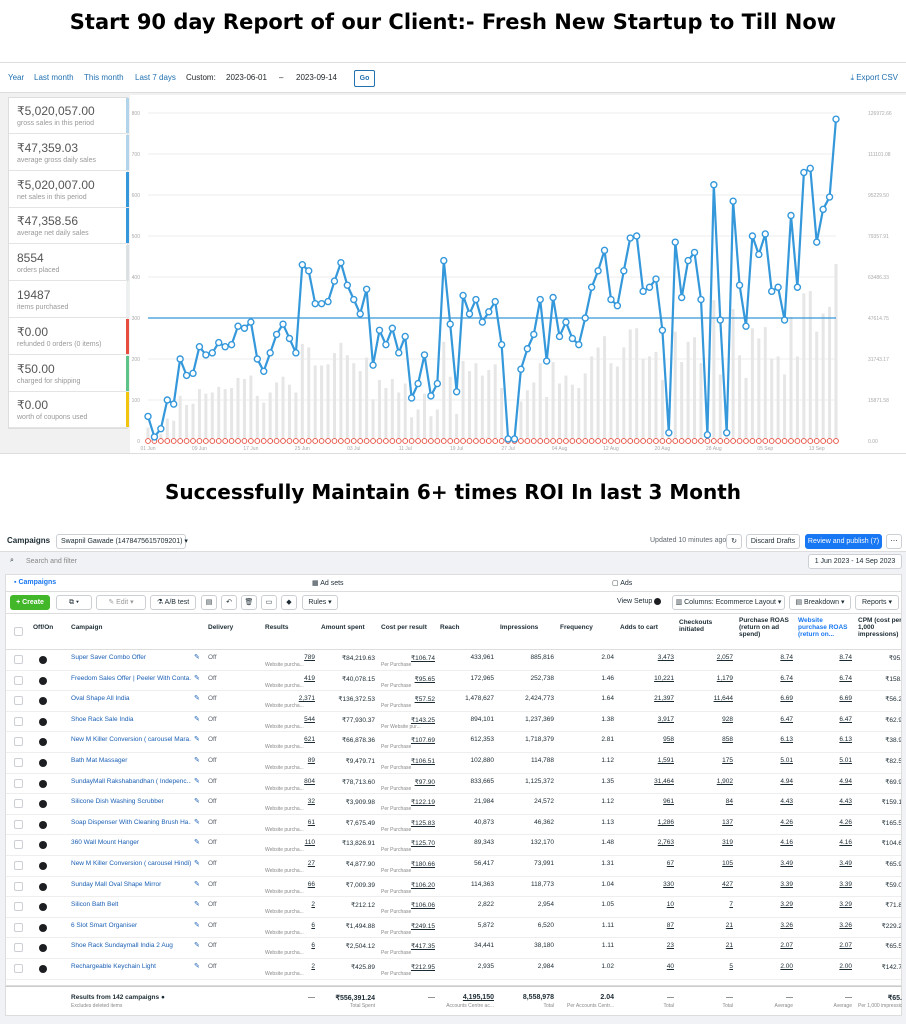  I want to click on cell-results: 27, so click(311, 863).